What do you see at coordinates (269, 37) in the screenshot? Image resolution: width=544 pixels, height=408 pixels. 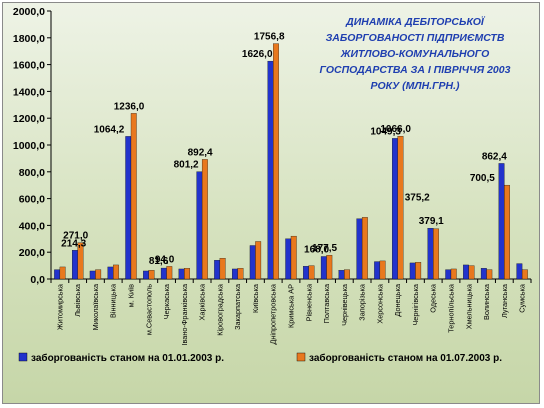 I see `data-label-series-2: 1756,8` at bounding box center [269, 37].